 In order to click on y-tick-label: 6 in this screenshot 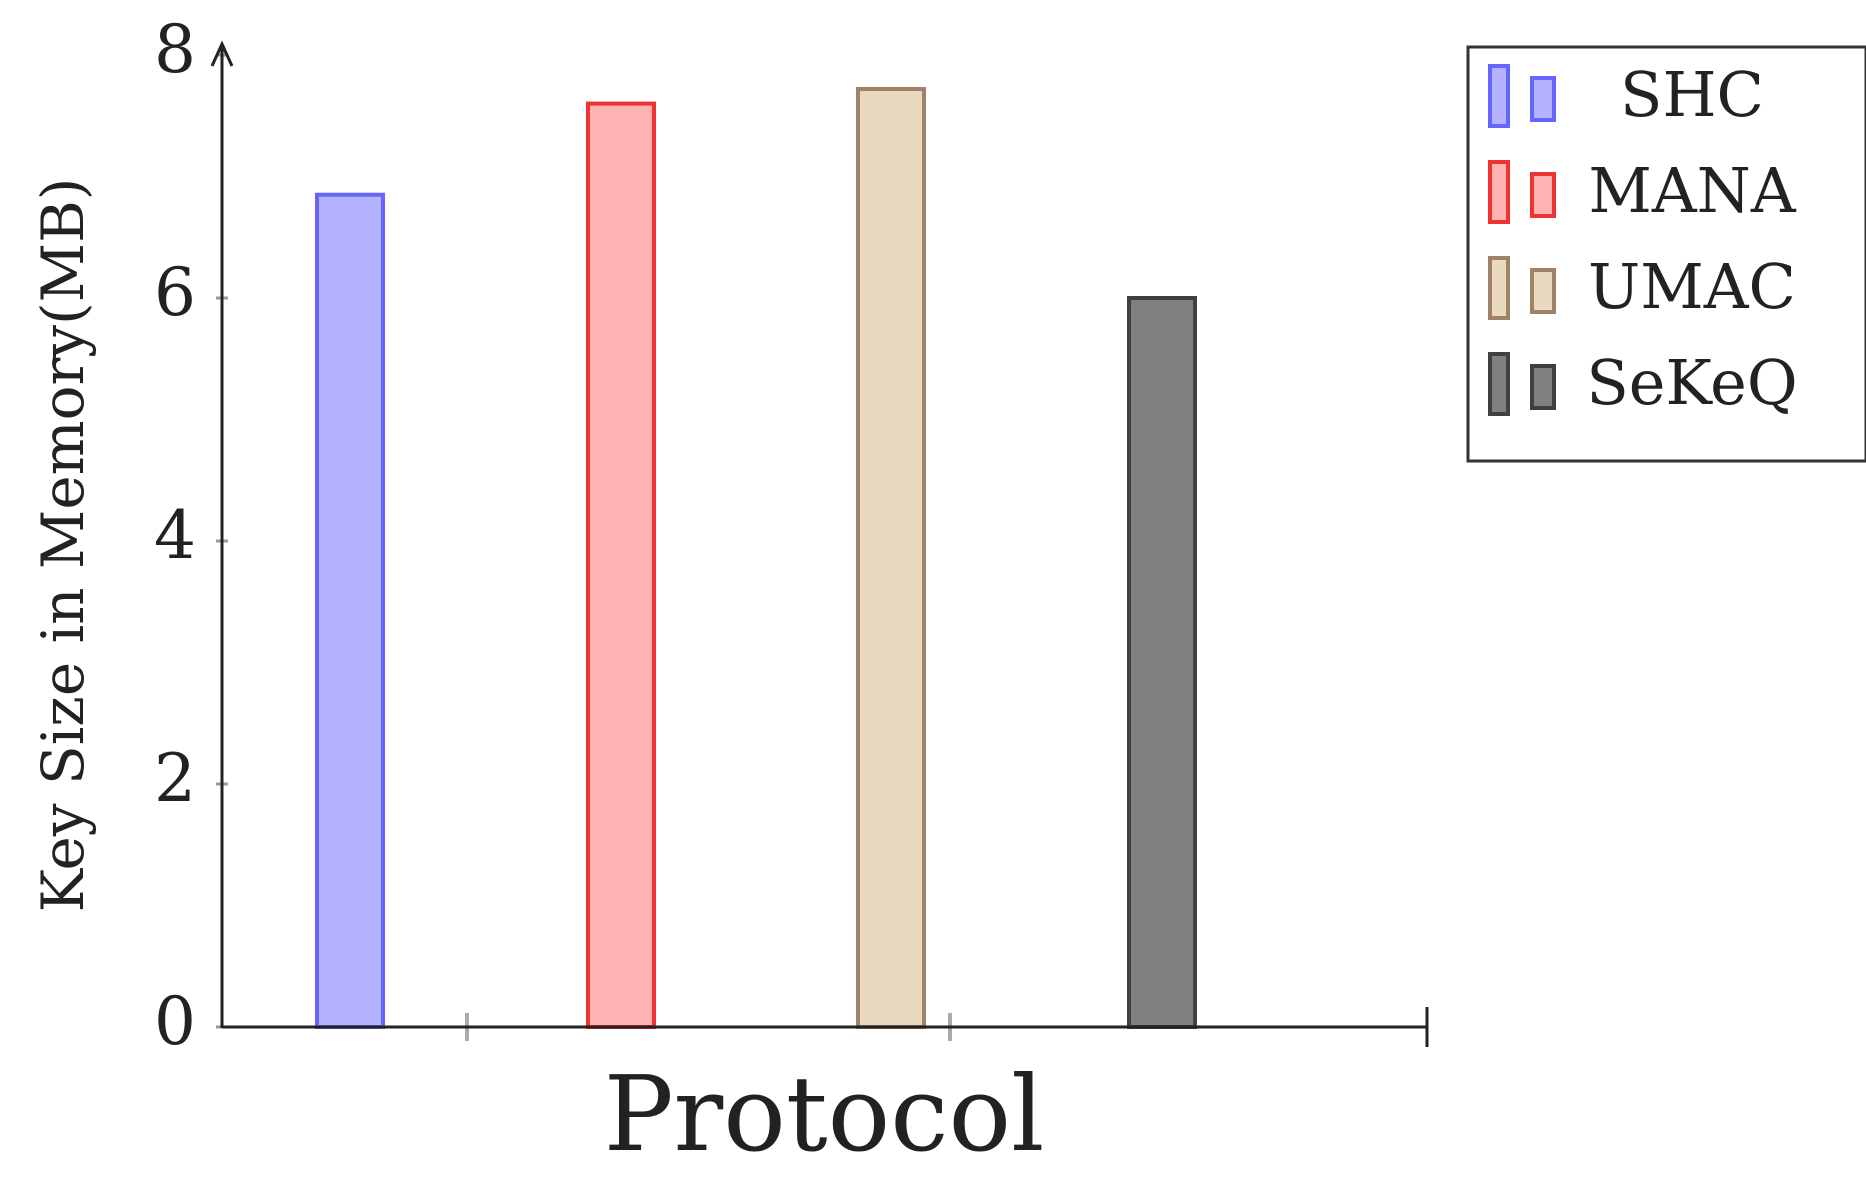, I will do `click(175, 292)`.